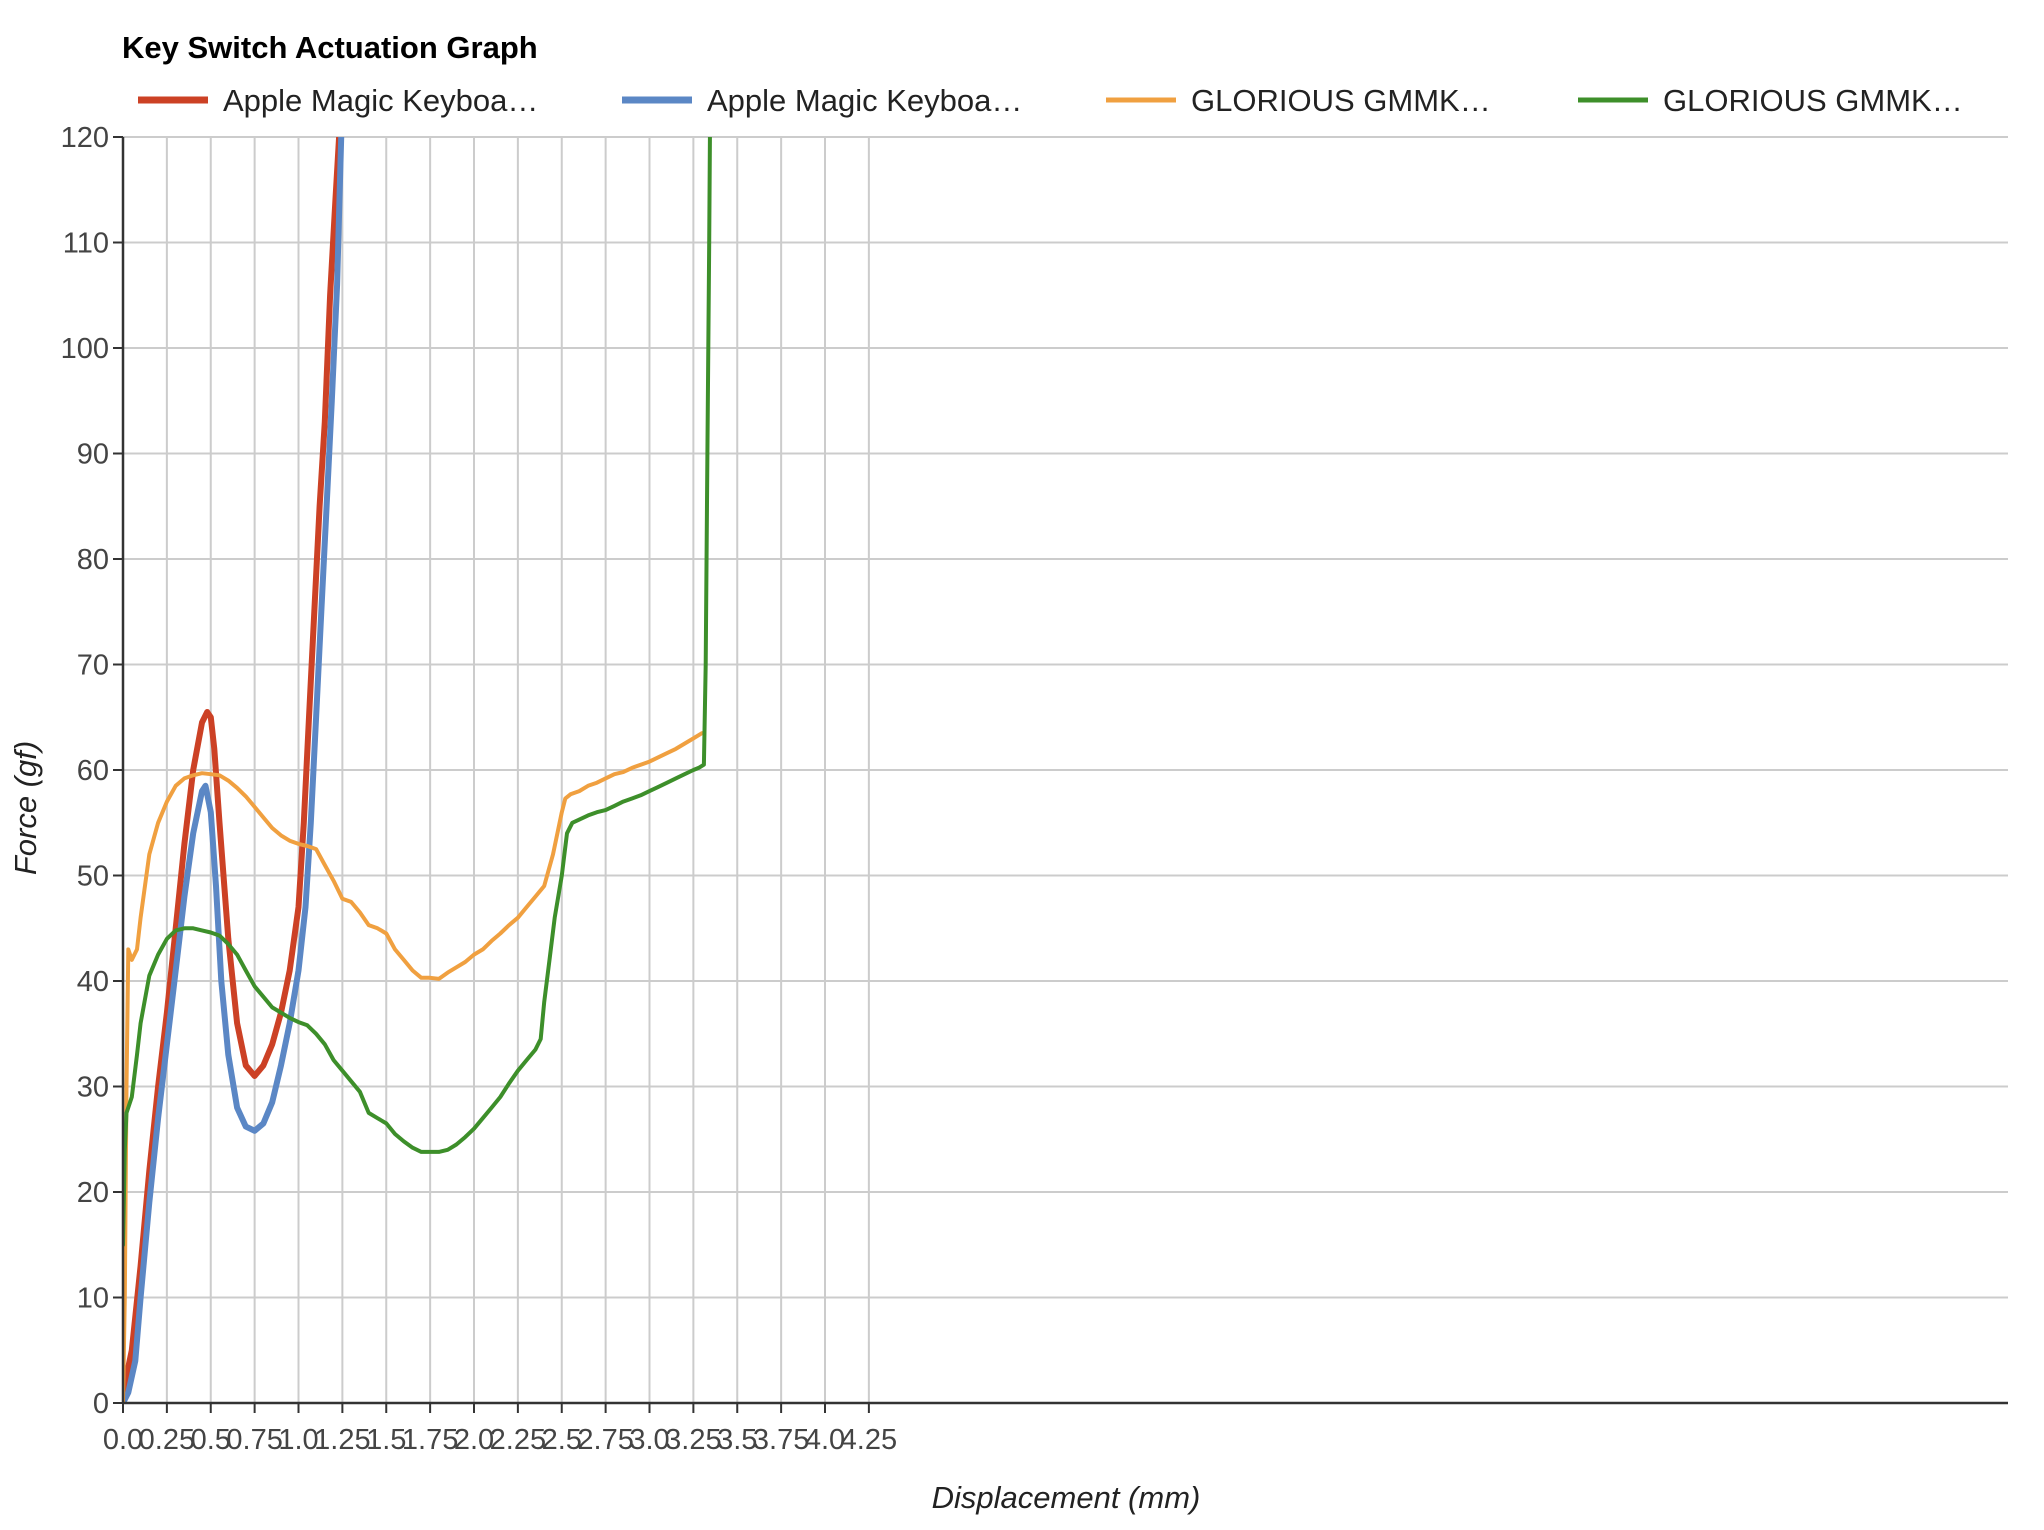 This screenshot has width=2044, height=1530. What do you see at coordinates (86, 244) in the screenshot?
I see `y-tick-label: 110` at bounding box center [86, 244].